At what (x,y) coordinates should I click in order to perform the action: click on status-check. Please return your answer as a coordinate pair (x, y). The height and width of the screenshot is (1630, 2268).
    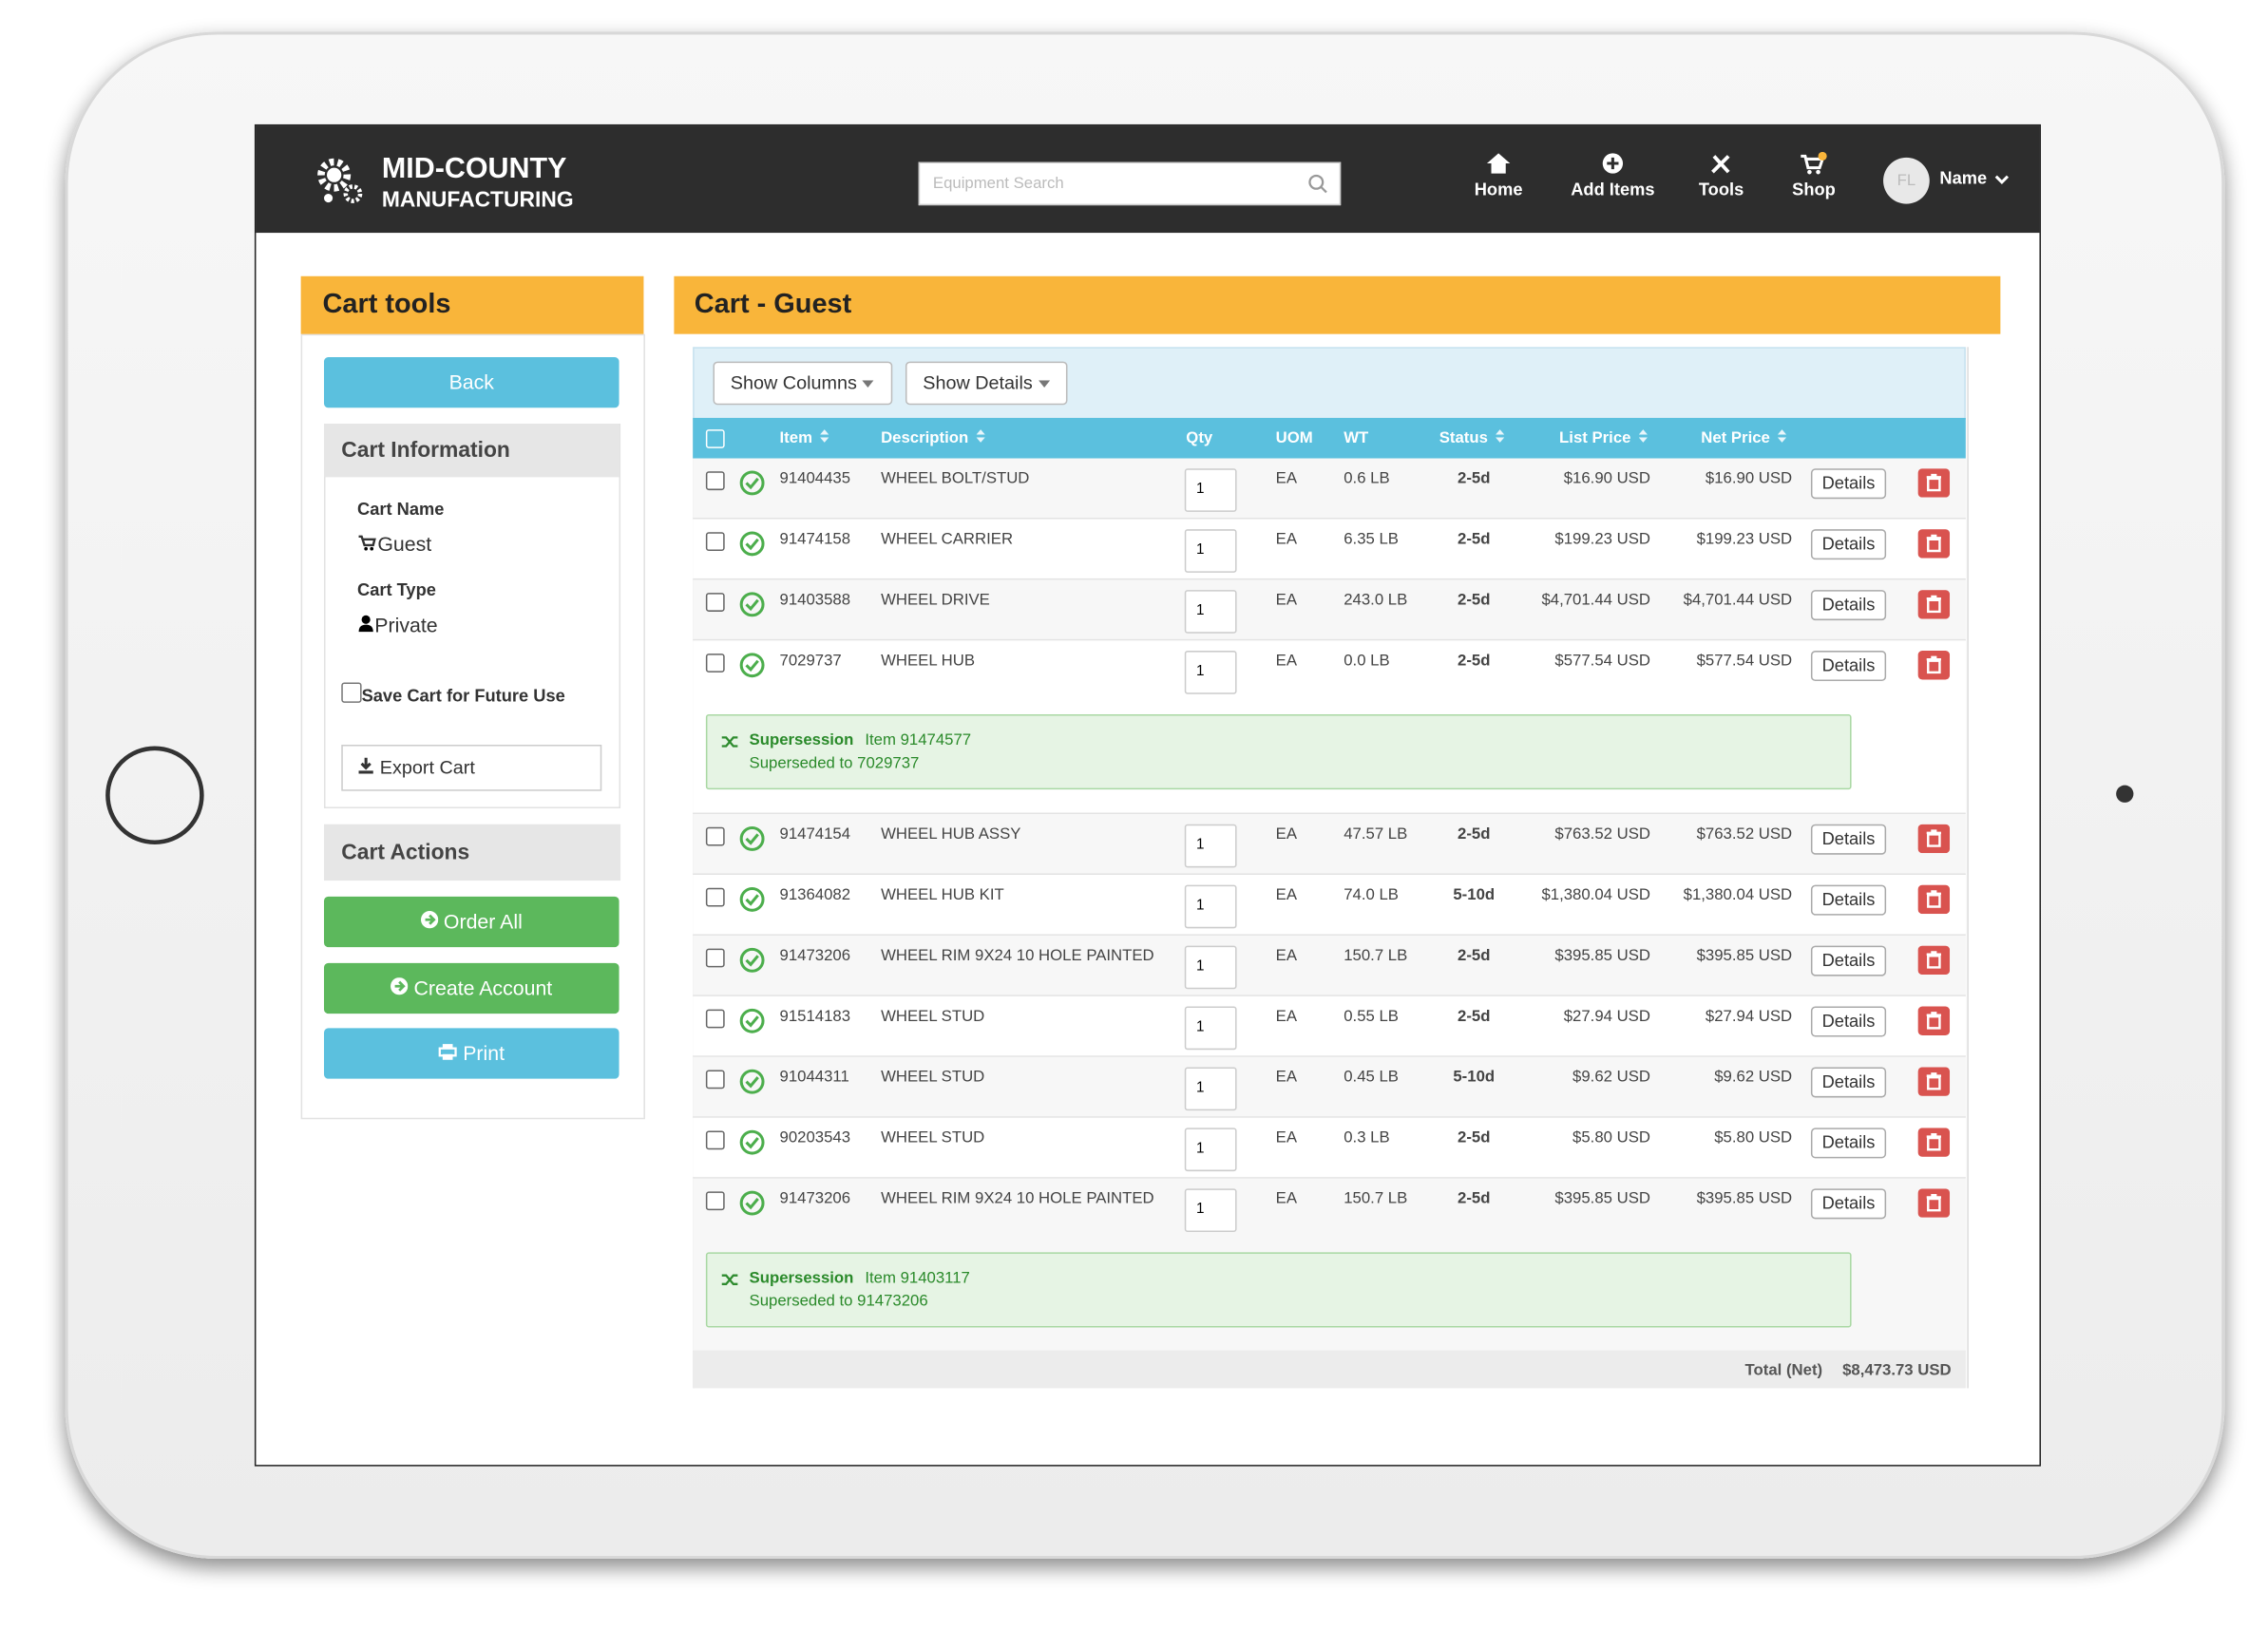
    Looking at the image, I should click on (753, 843).